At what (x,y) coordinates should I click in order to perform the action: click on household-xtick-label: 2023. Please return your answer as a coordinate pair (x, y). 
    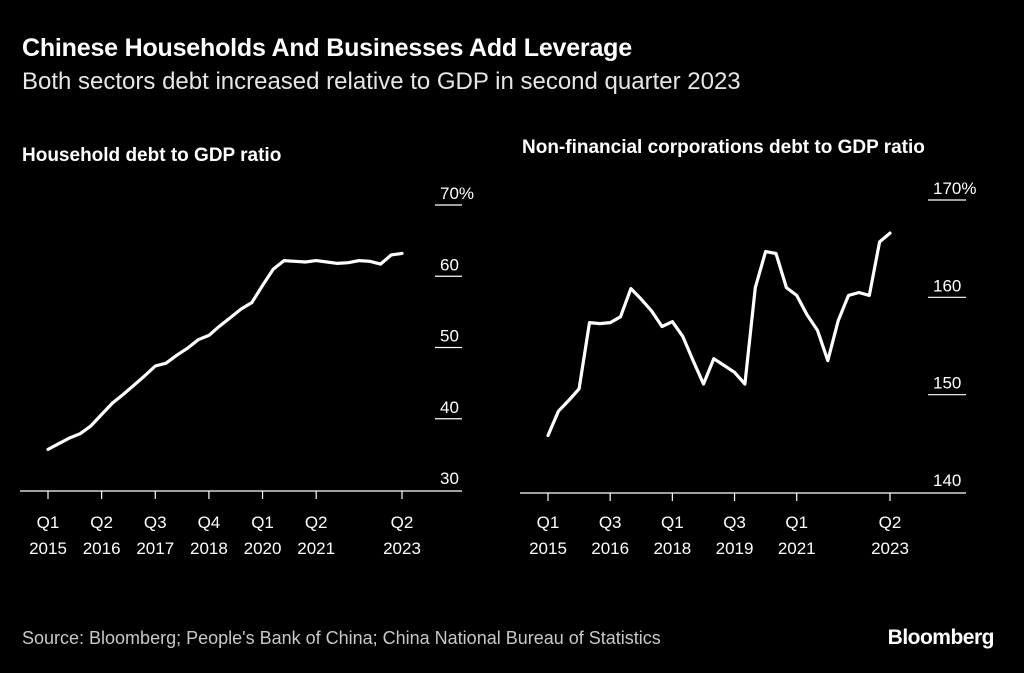
    Looking at the image, I should click on (402, 548).